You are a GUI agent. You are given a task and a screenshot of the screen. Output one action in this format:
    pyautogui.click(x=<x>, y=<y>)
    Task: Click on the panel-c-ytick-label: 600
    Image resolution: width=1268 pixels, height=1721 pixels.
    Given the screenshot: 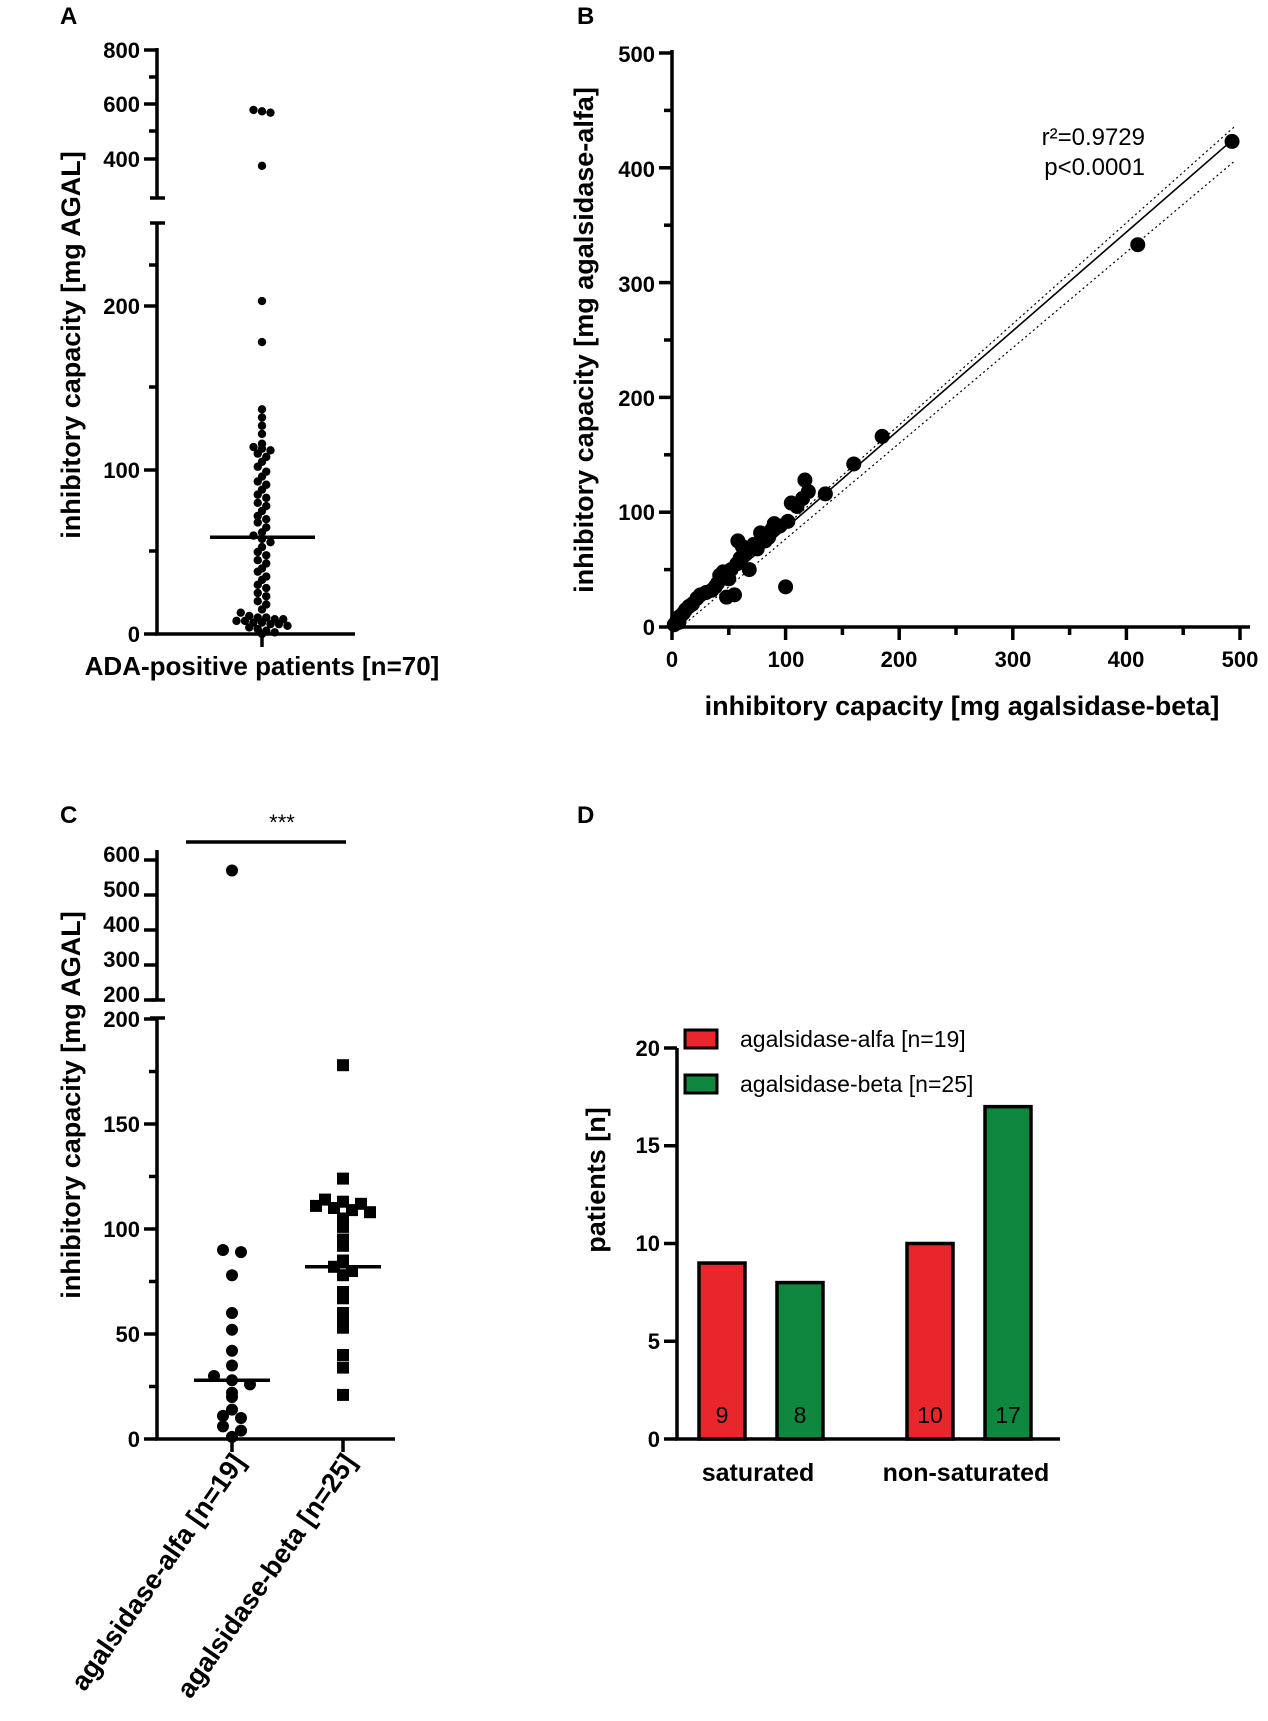 What is the action you would take?
    pyautogui.click(x=121, y=854)
    